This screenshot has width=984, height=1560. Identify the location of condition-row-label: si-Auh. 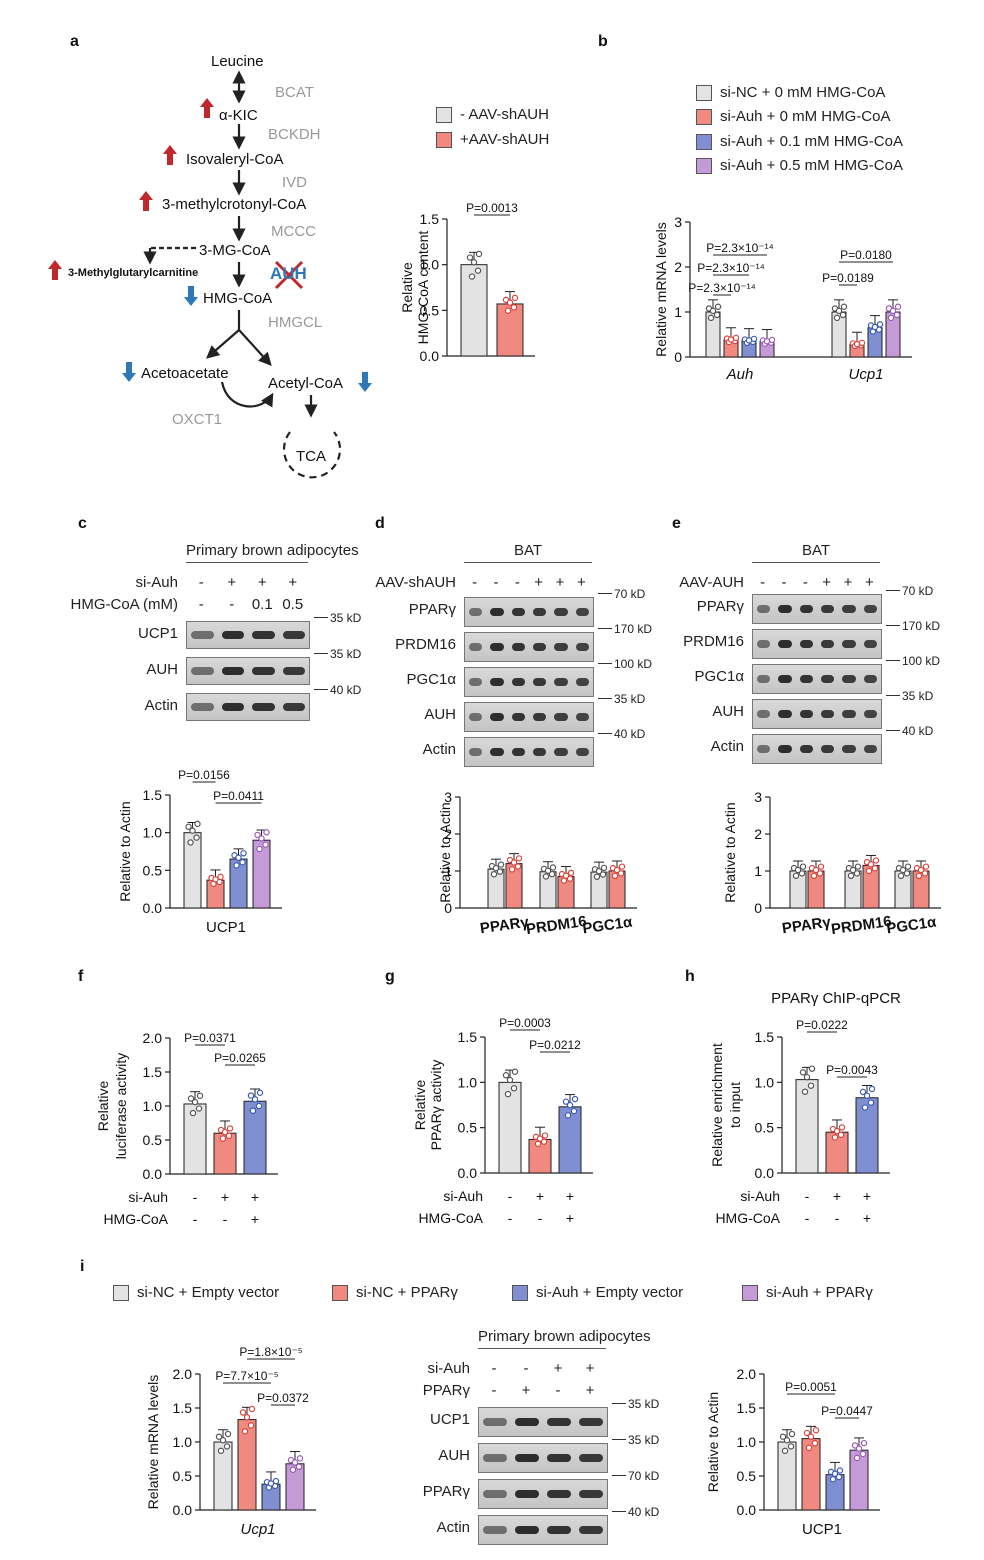
(148, 1197).